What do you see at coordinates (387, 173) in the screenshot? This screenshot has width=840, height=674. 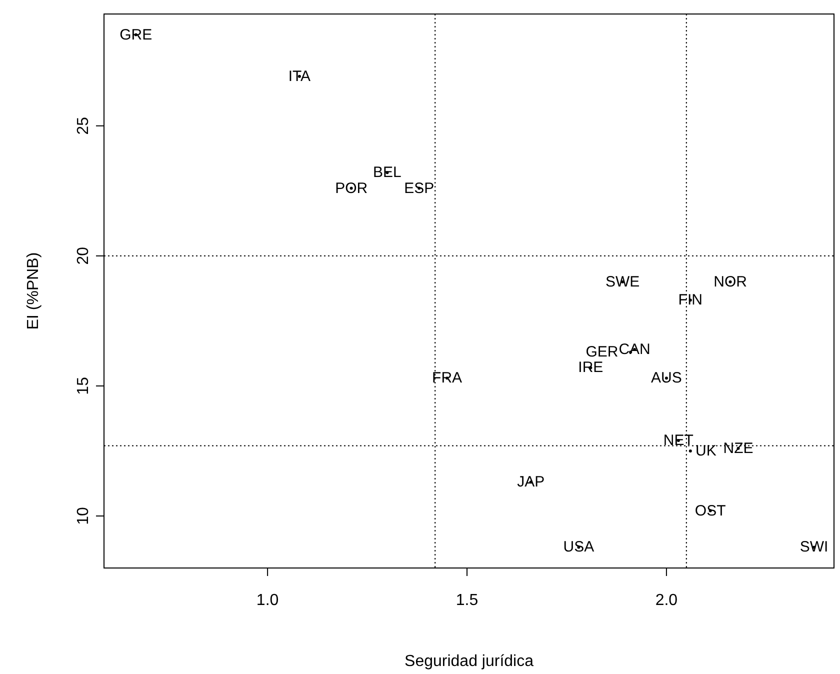 I see `series-label: BEL` at bounding box center [387, 173].